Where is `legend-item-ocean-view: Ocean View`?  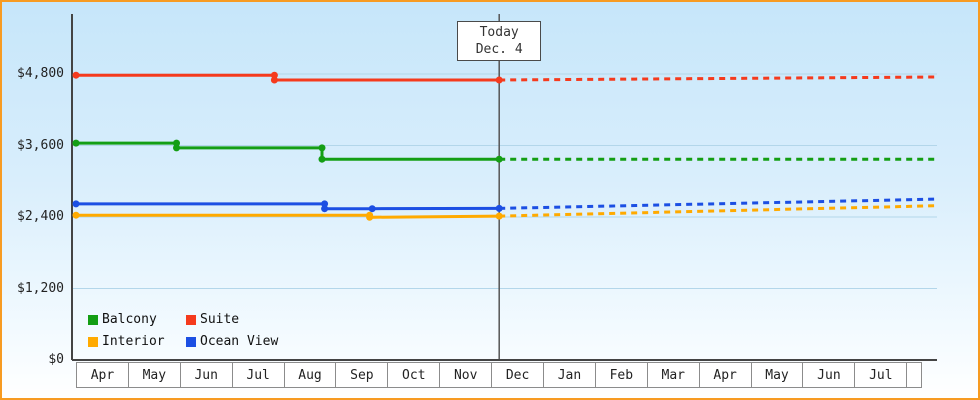
legend-item-ocean-view: Ocean View is located at coordinates (232, 341).